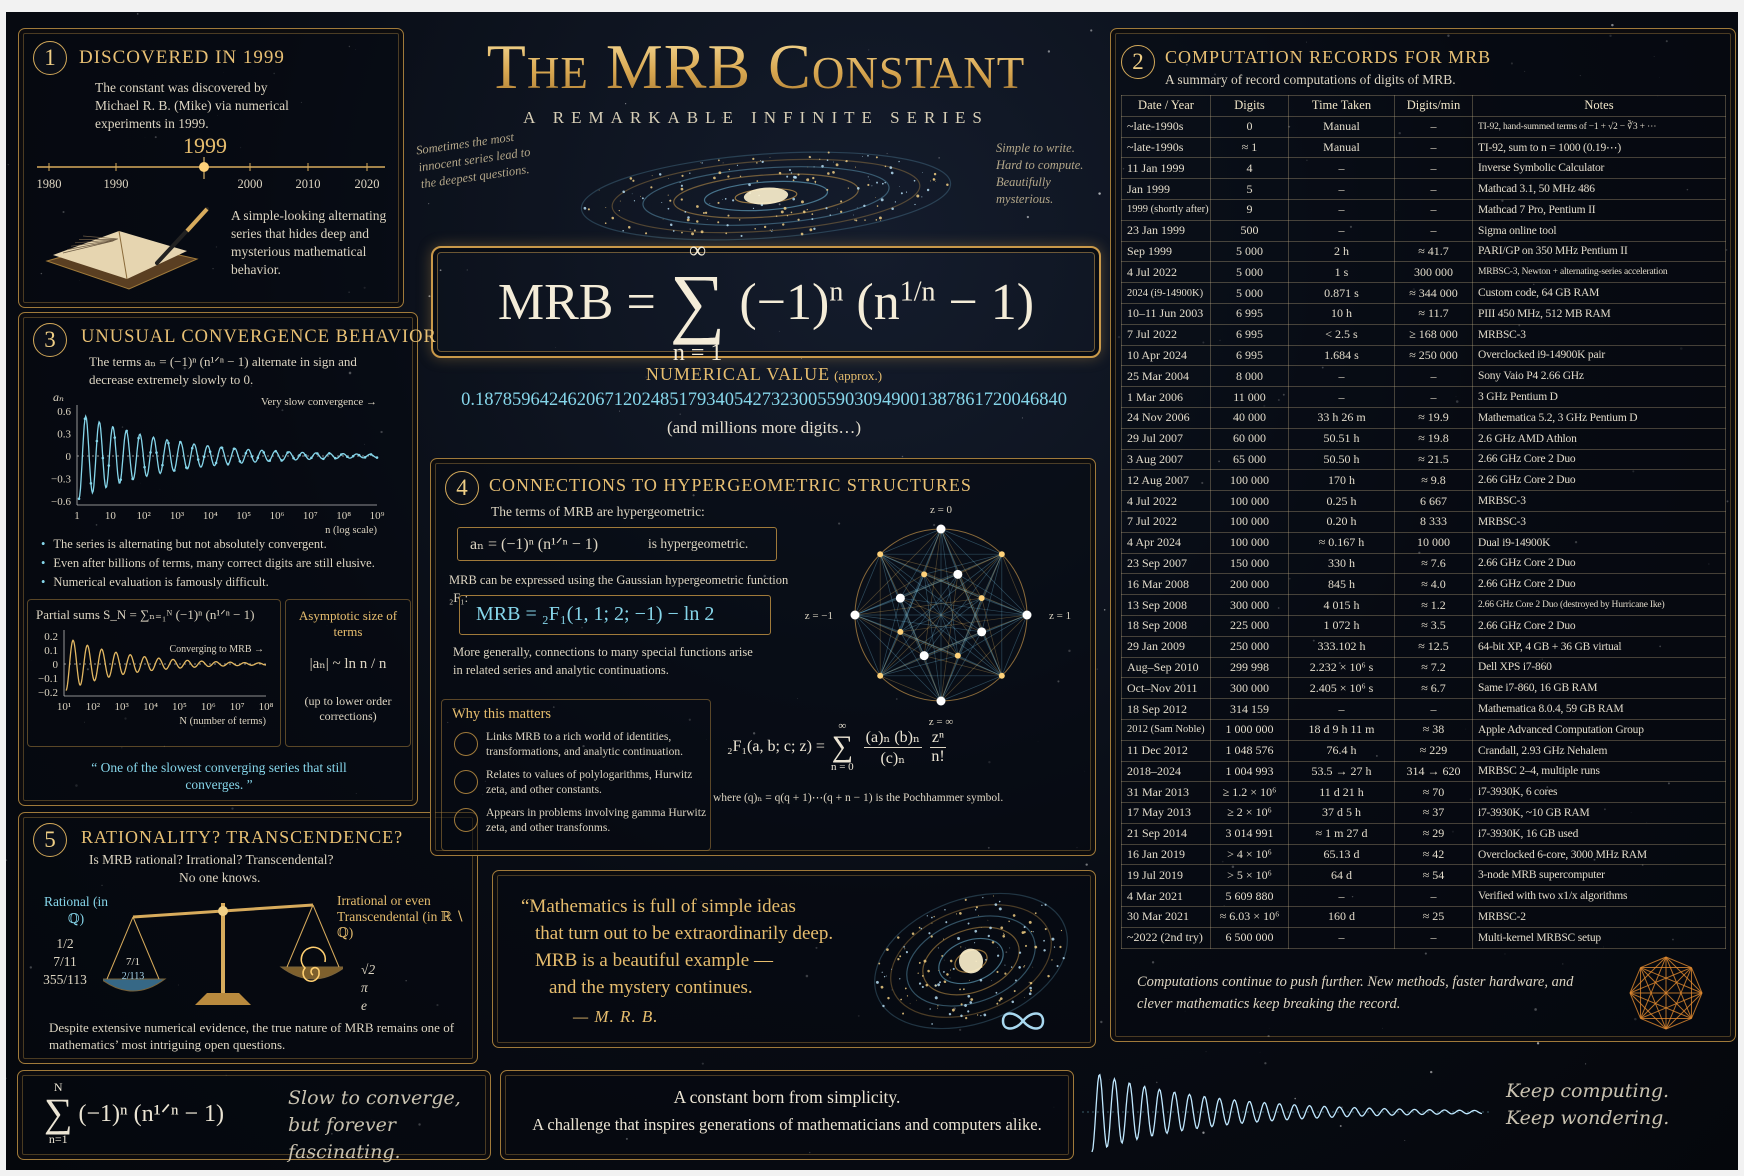  I want to click on table-cell: 170 h, so click(1341, 480).